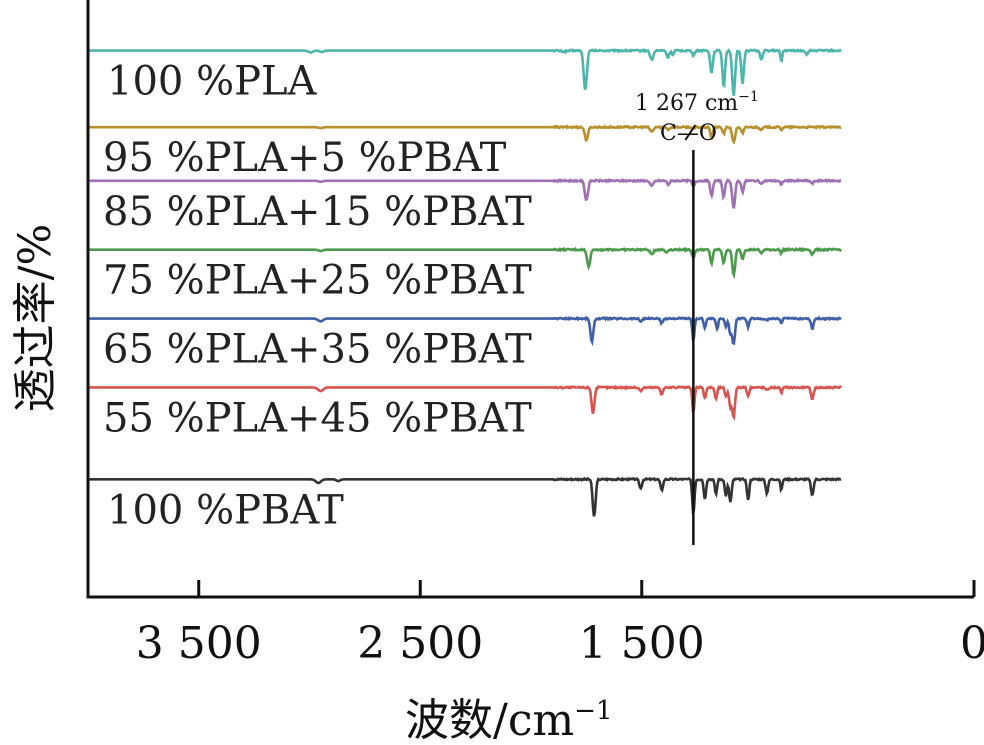  What do you see at coordinates (225, 510) in the screenshot?
I see `series-label-7: 100 %PBAT` at bounding box center [225, 510].